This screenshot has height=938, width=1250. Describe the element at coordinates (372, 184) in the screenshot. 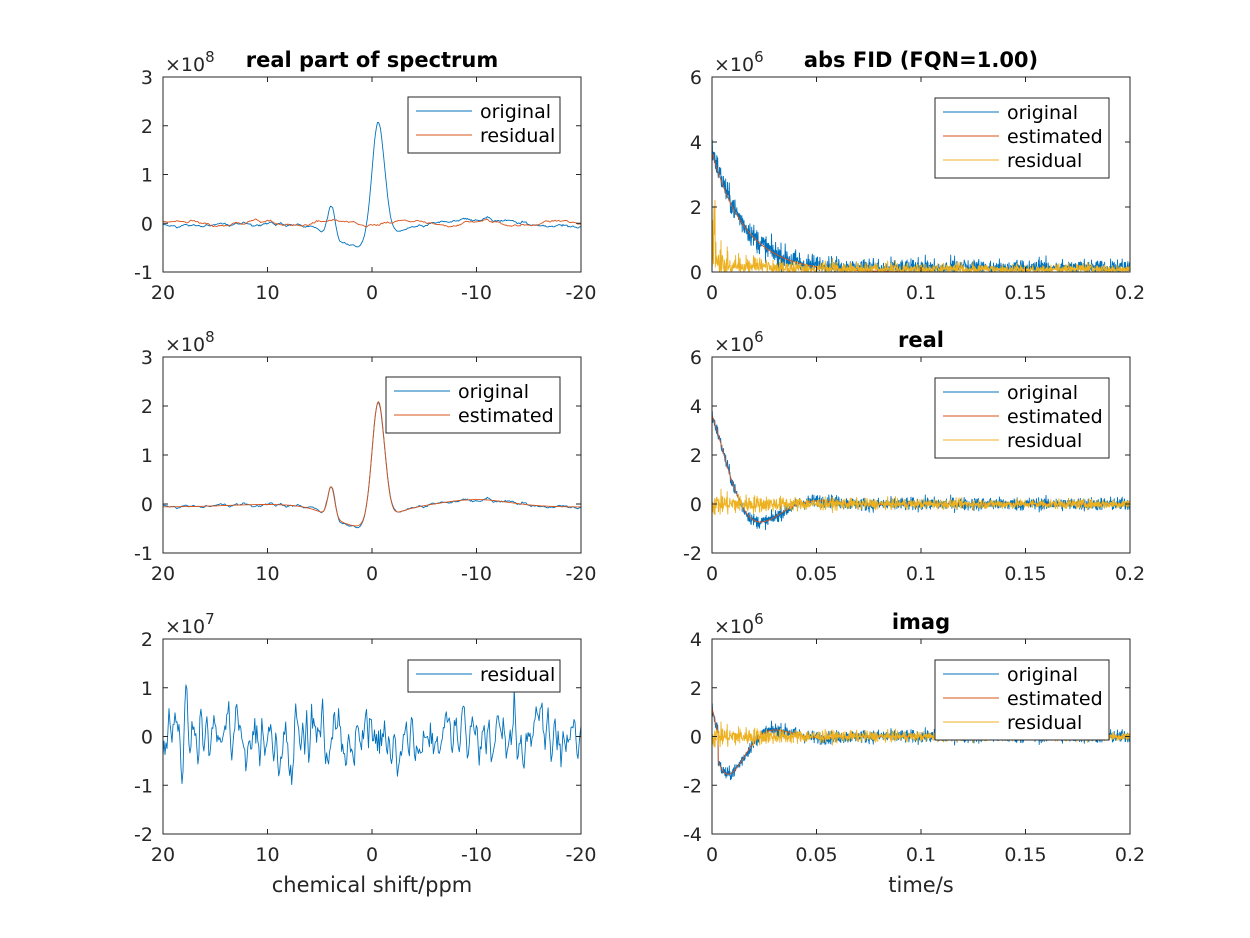

I see `series-line-original` at that location.